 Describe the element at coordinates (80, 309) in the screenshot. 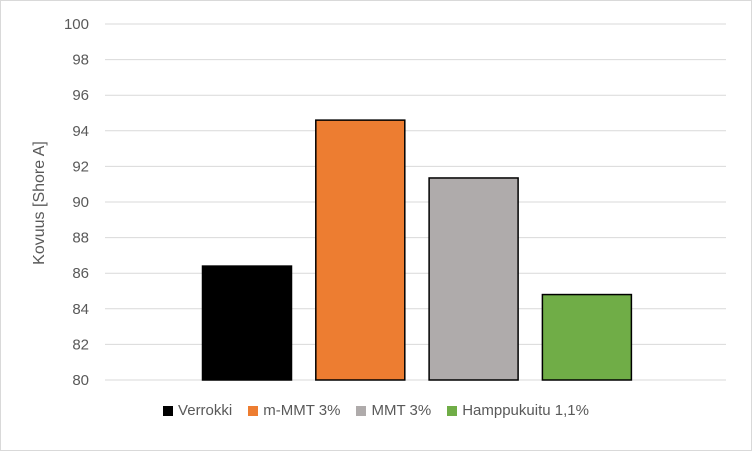

I see `y-tick-label: 84` at that location.